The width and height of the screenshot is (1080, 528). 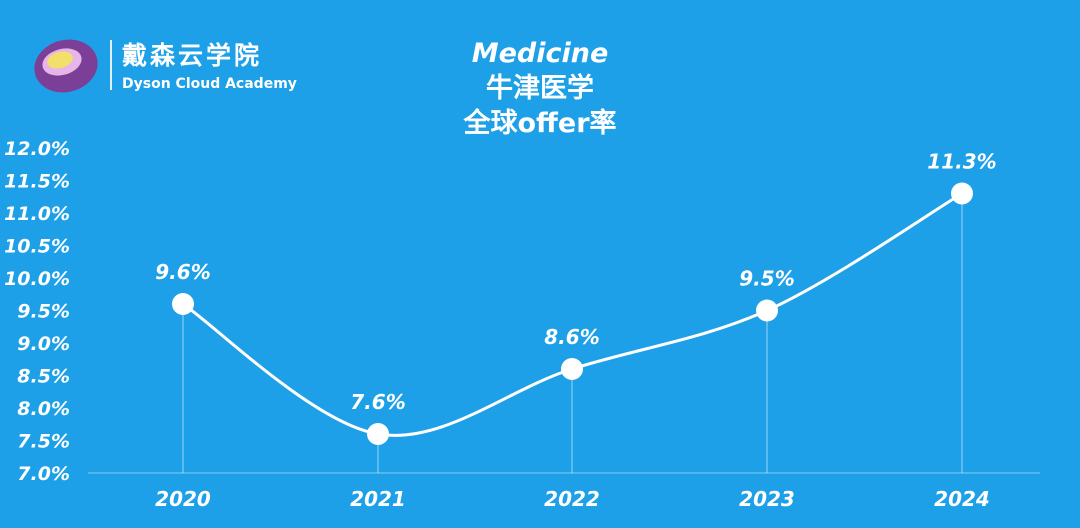 I want to click on logo: 戴森云学院 Dyson Cloud Academy, so click(x=170, y=65).